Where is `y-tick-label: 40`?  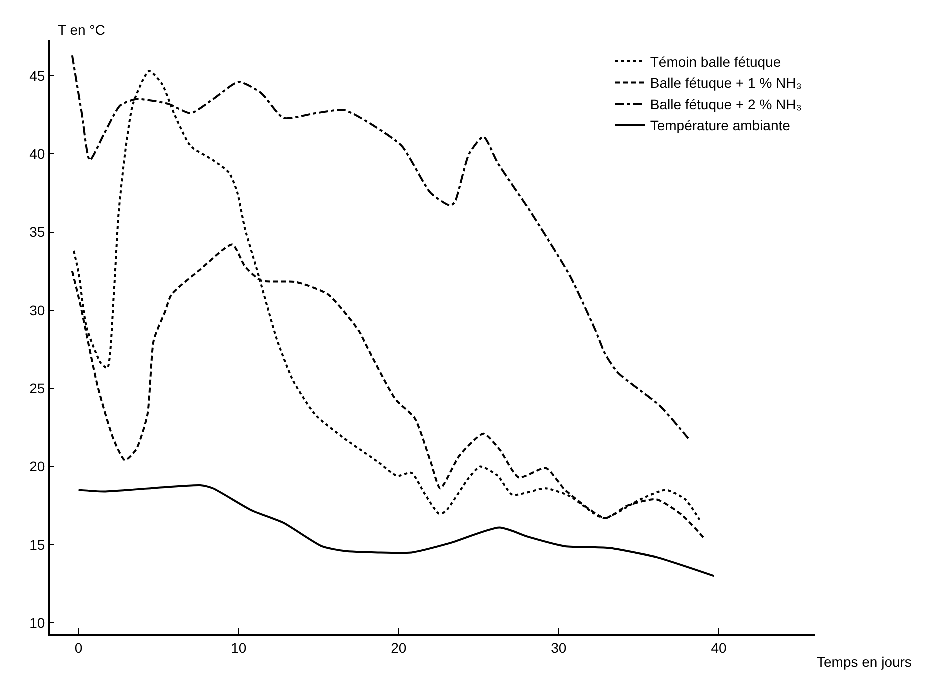 y-tick-label: 40 is located at coordinates (38, 154).